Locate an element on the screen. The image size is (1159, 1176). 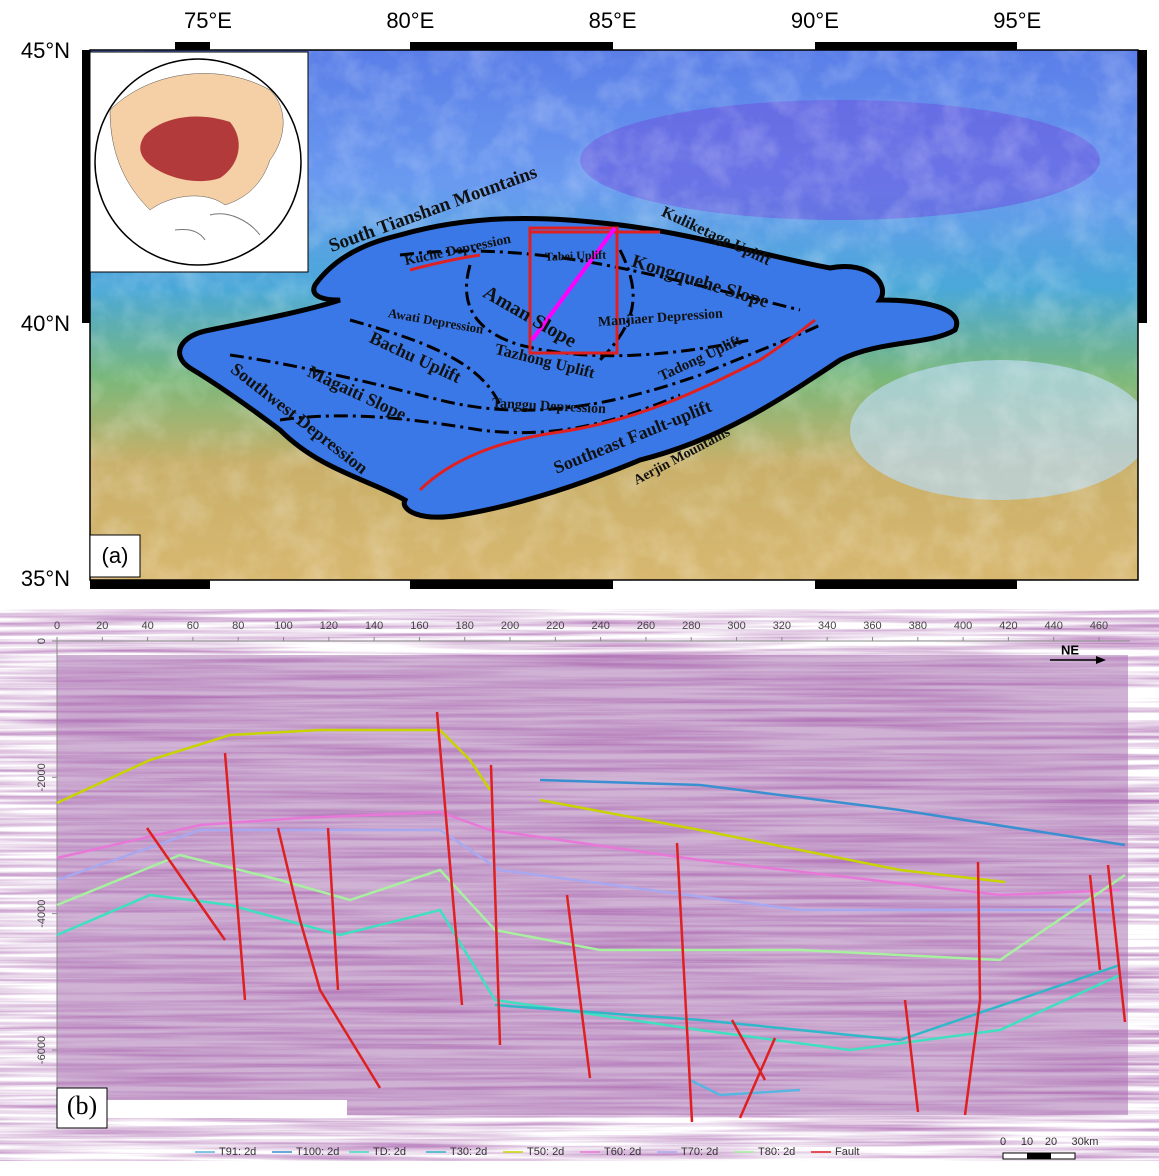
mask is located at coordinates (202, 1109).